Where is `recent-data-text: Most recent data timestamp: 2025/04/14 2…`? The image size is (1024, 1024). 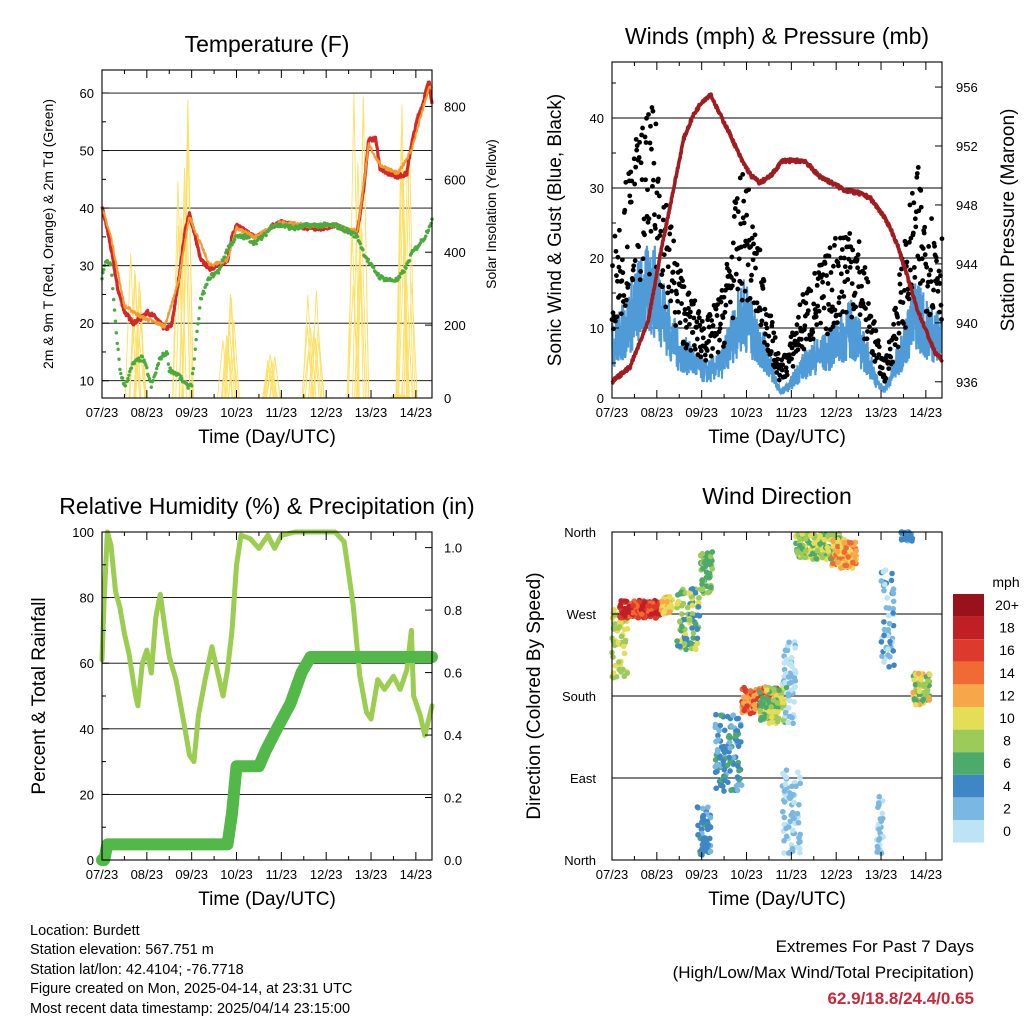
recent-data-text: Most recent data timestamp: 2025/04/14 2… is located at coordinates (190, 1008).